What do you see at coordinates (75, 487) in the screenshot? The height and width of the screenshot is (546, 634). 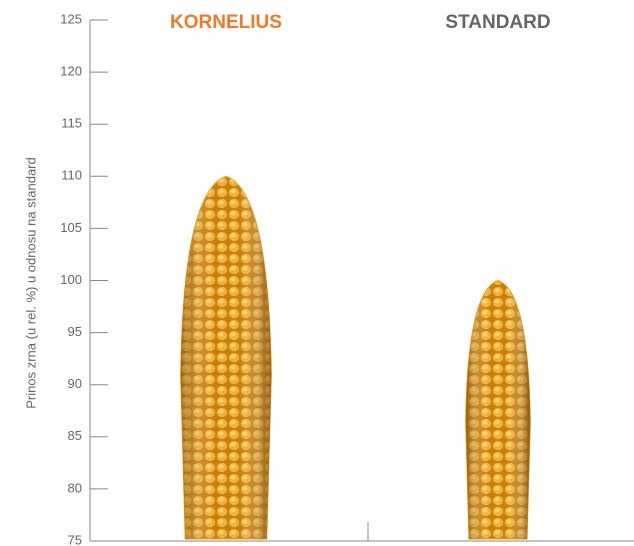 I see `y-tick-label: 80` at bounding box center [75, 487].